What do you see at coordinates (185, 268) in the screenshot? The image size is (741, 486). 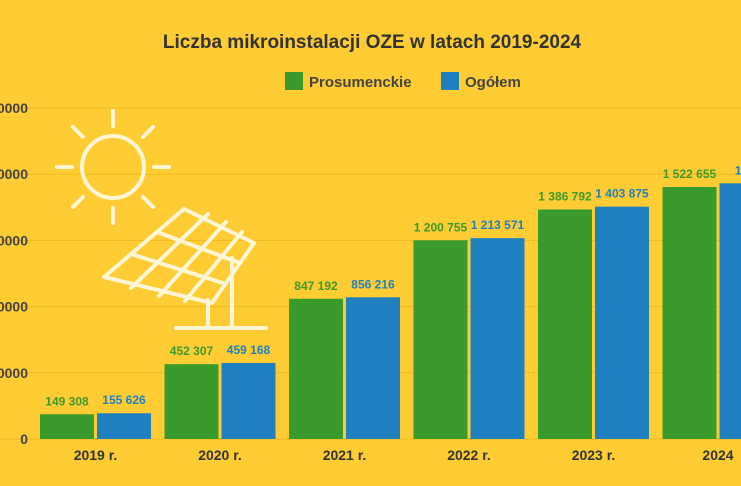 I see `solar-panel-icon` at bounding box center [185, 268].